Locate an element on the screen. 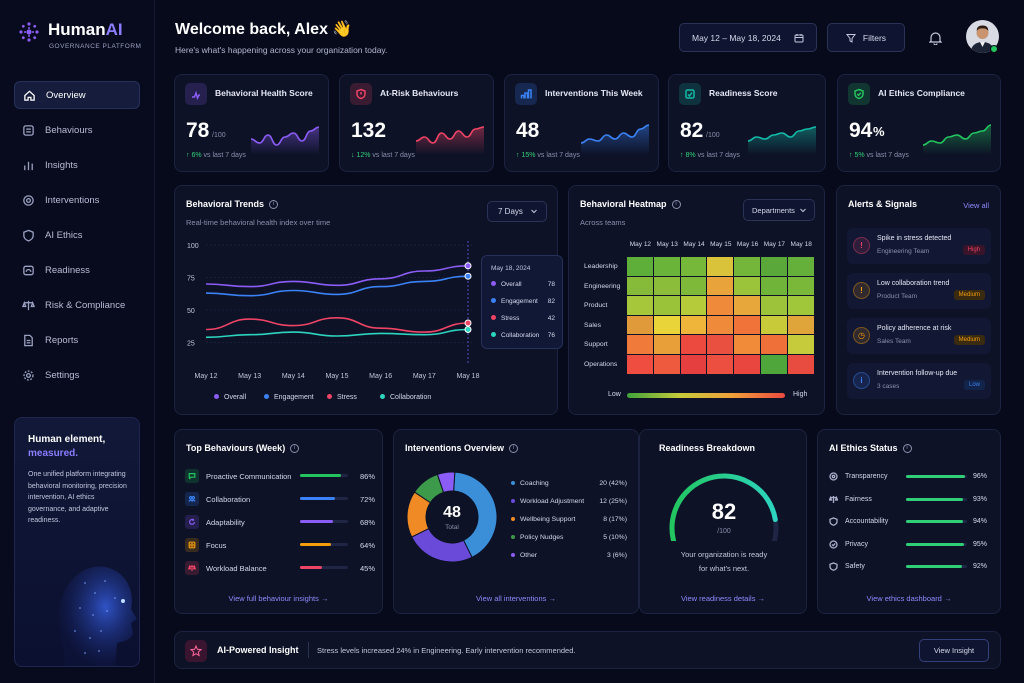  sidebar-item-insights: Insights is located at coordinates (77, 165).